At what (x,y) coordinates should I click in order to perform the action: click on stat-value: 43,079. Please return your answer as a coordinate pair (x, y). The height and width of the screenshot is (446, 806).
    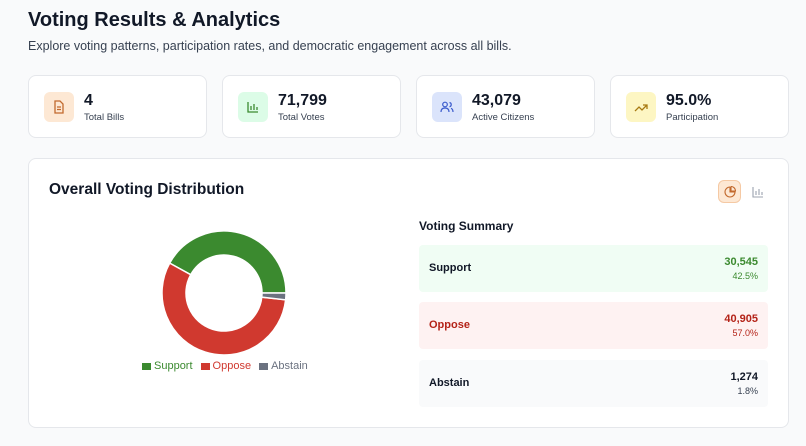
    Looking at the image, I should click on (496, 100).